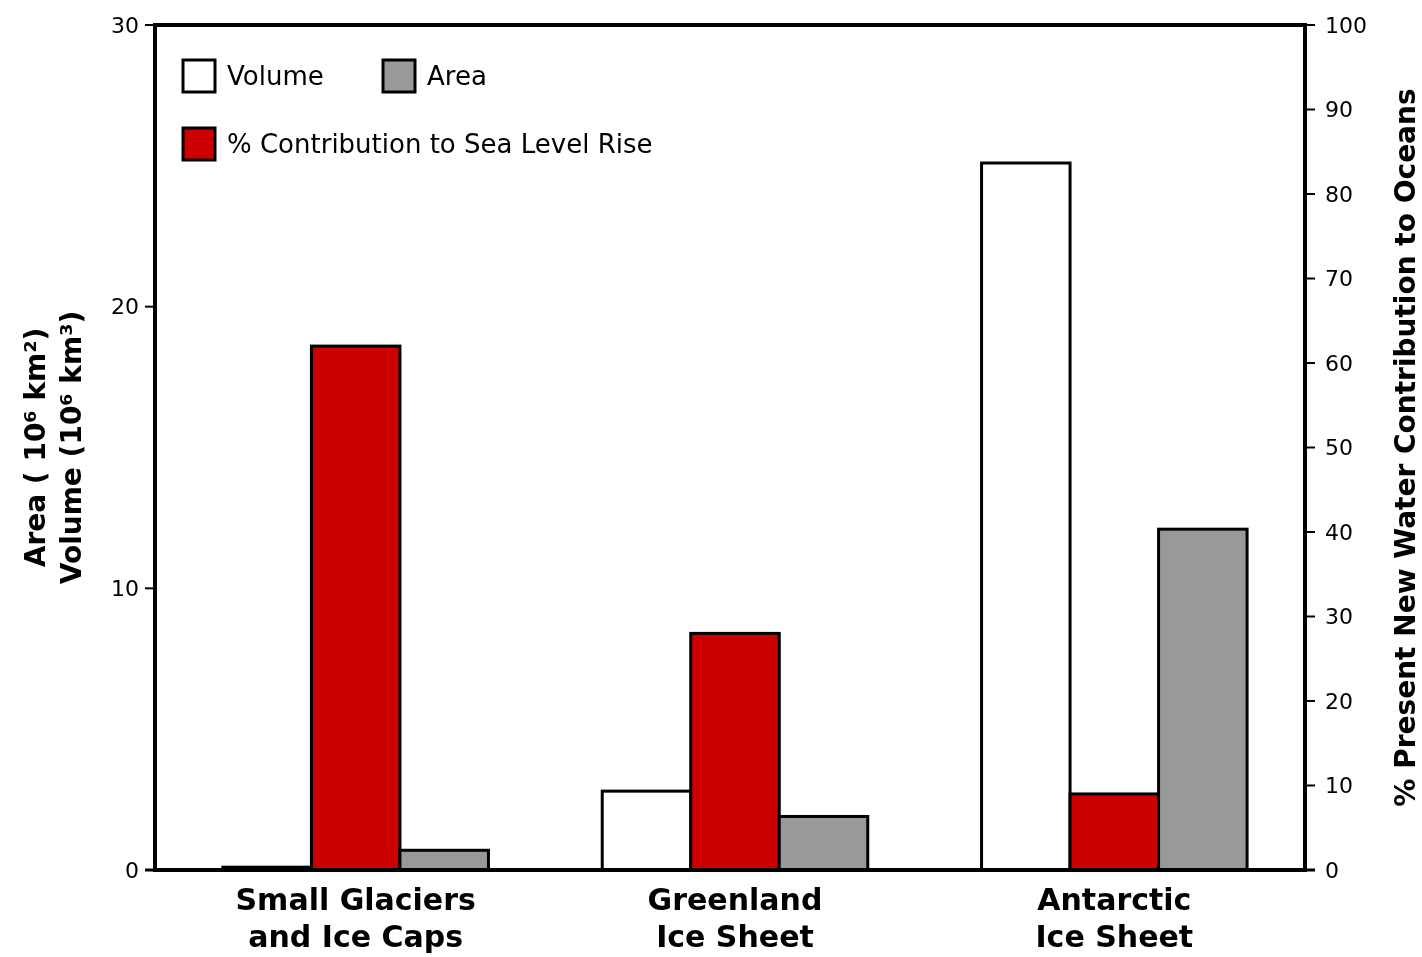  What do you see at coordinates (1339, 110) in the screenshot?
I see `y2-tick-label: 90` at bounding box center [1339, 110].